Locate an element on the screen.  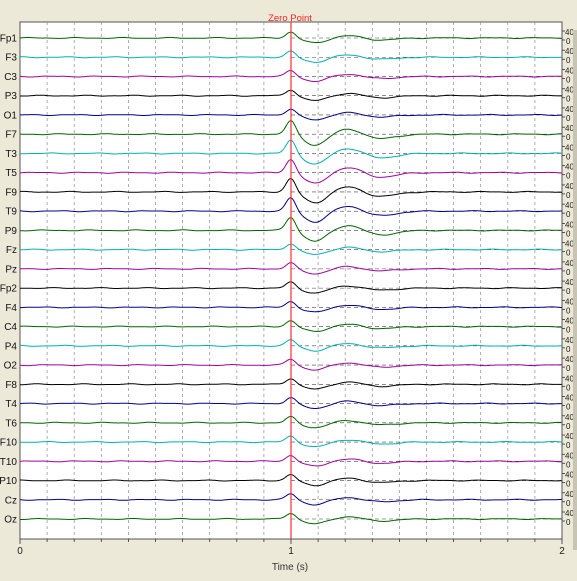
channel-label: Oz is located at coordinates (10, 520).